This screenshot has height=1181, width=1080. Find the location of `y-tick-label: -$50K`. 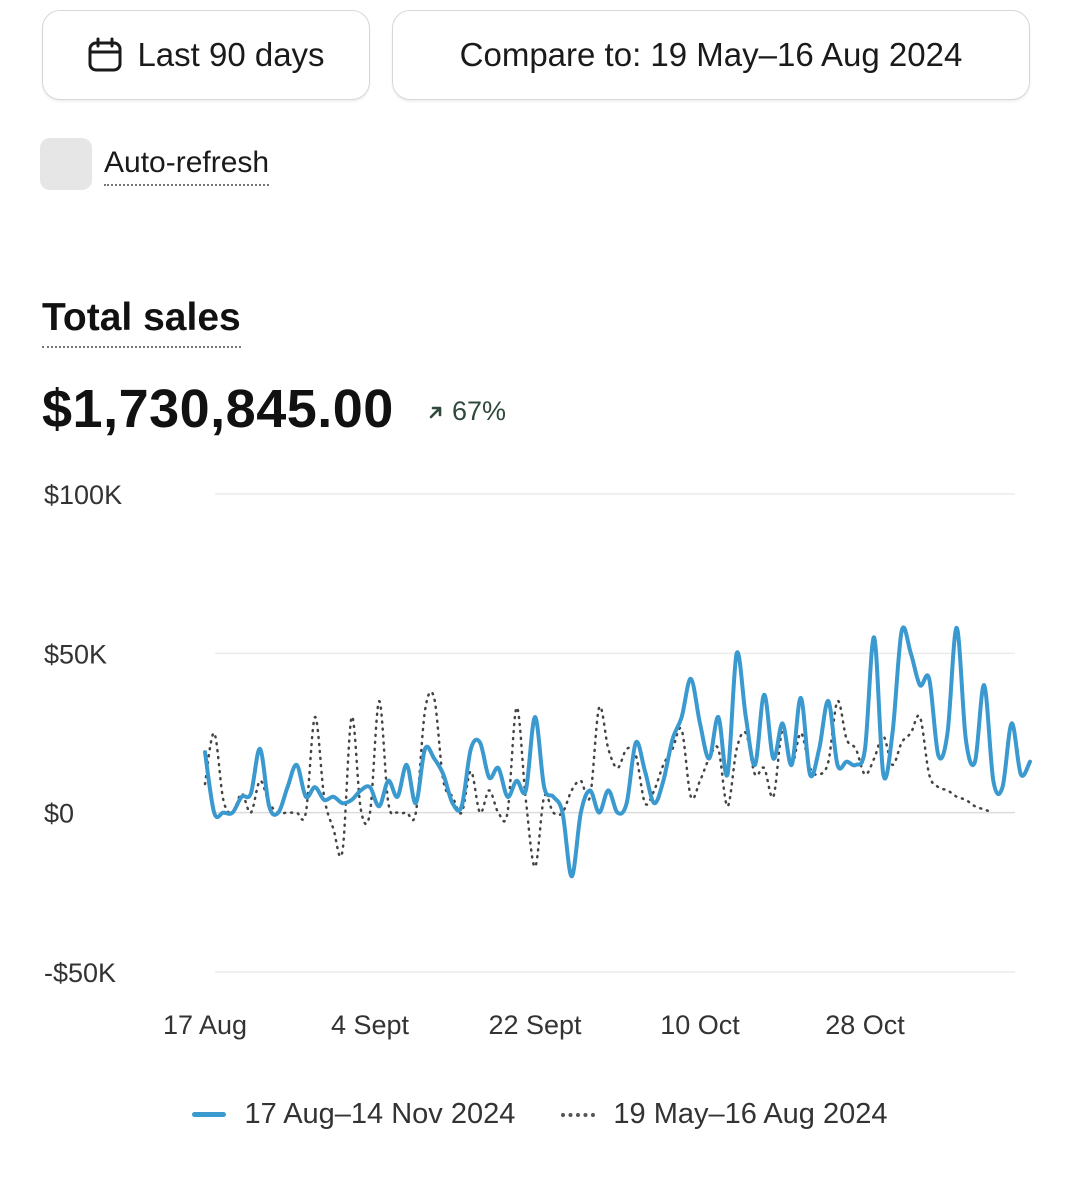

y-tick-label: -$50K is located at coordinates (80, 973).